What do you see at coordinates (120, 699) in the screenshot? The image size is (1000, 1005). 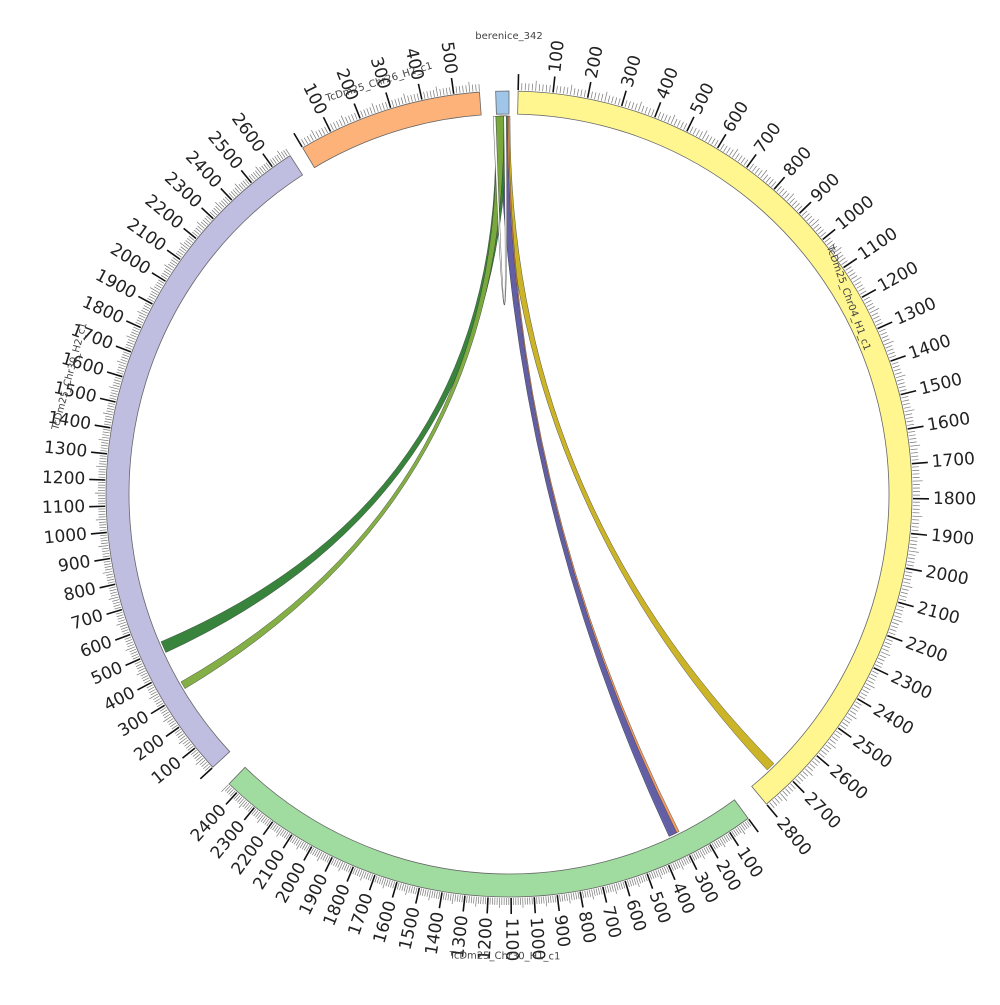 I see `tick-label-chr30h2: 400` at bounding box center [120, 699].